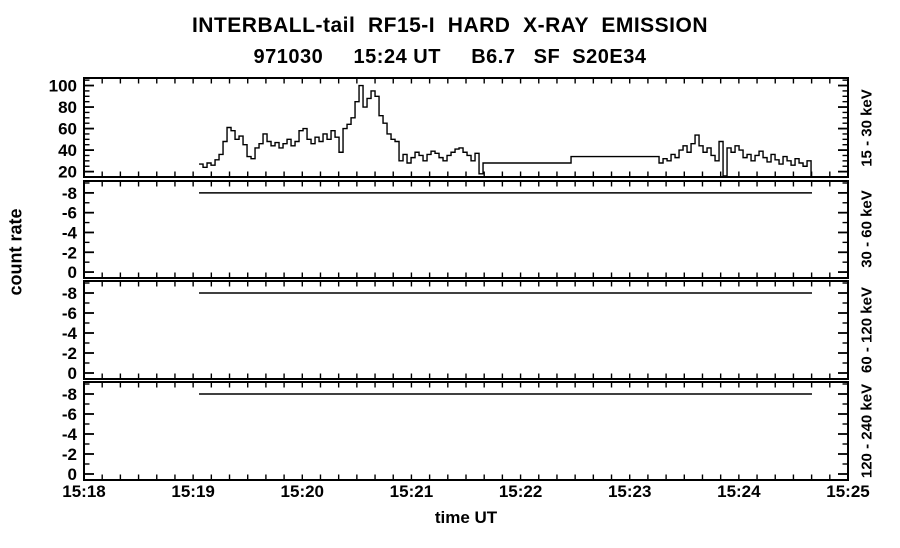 The height and width of the screenshot is (548, 900). I want to click on series-step-line, so click(507, 131).